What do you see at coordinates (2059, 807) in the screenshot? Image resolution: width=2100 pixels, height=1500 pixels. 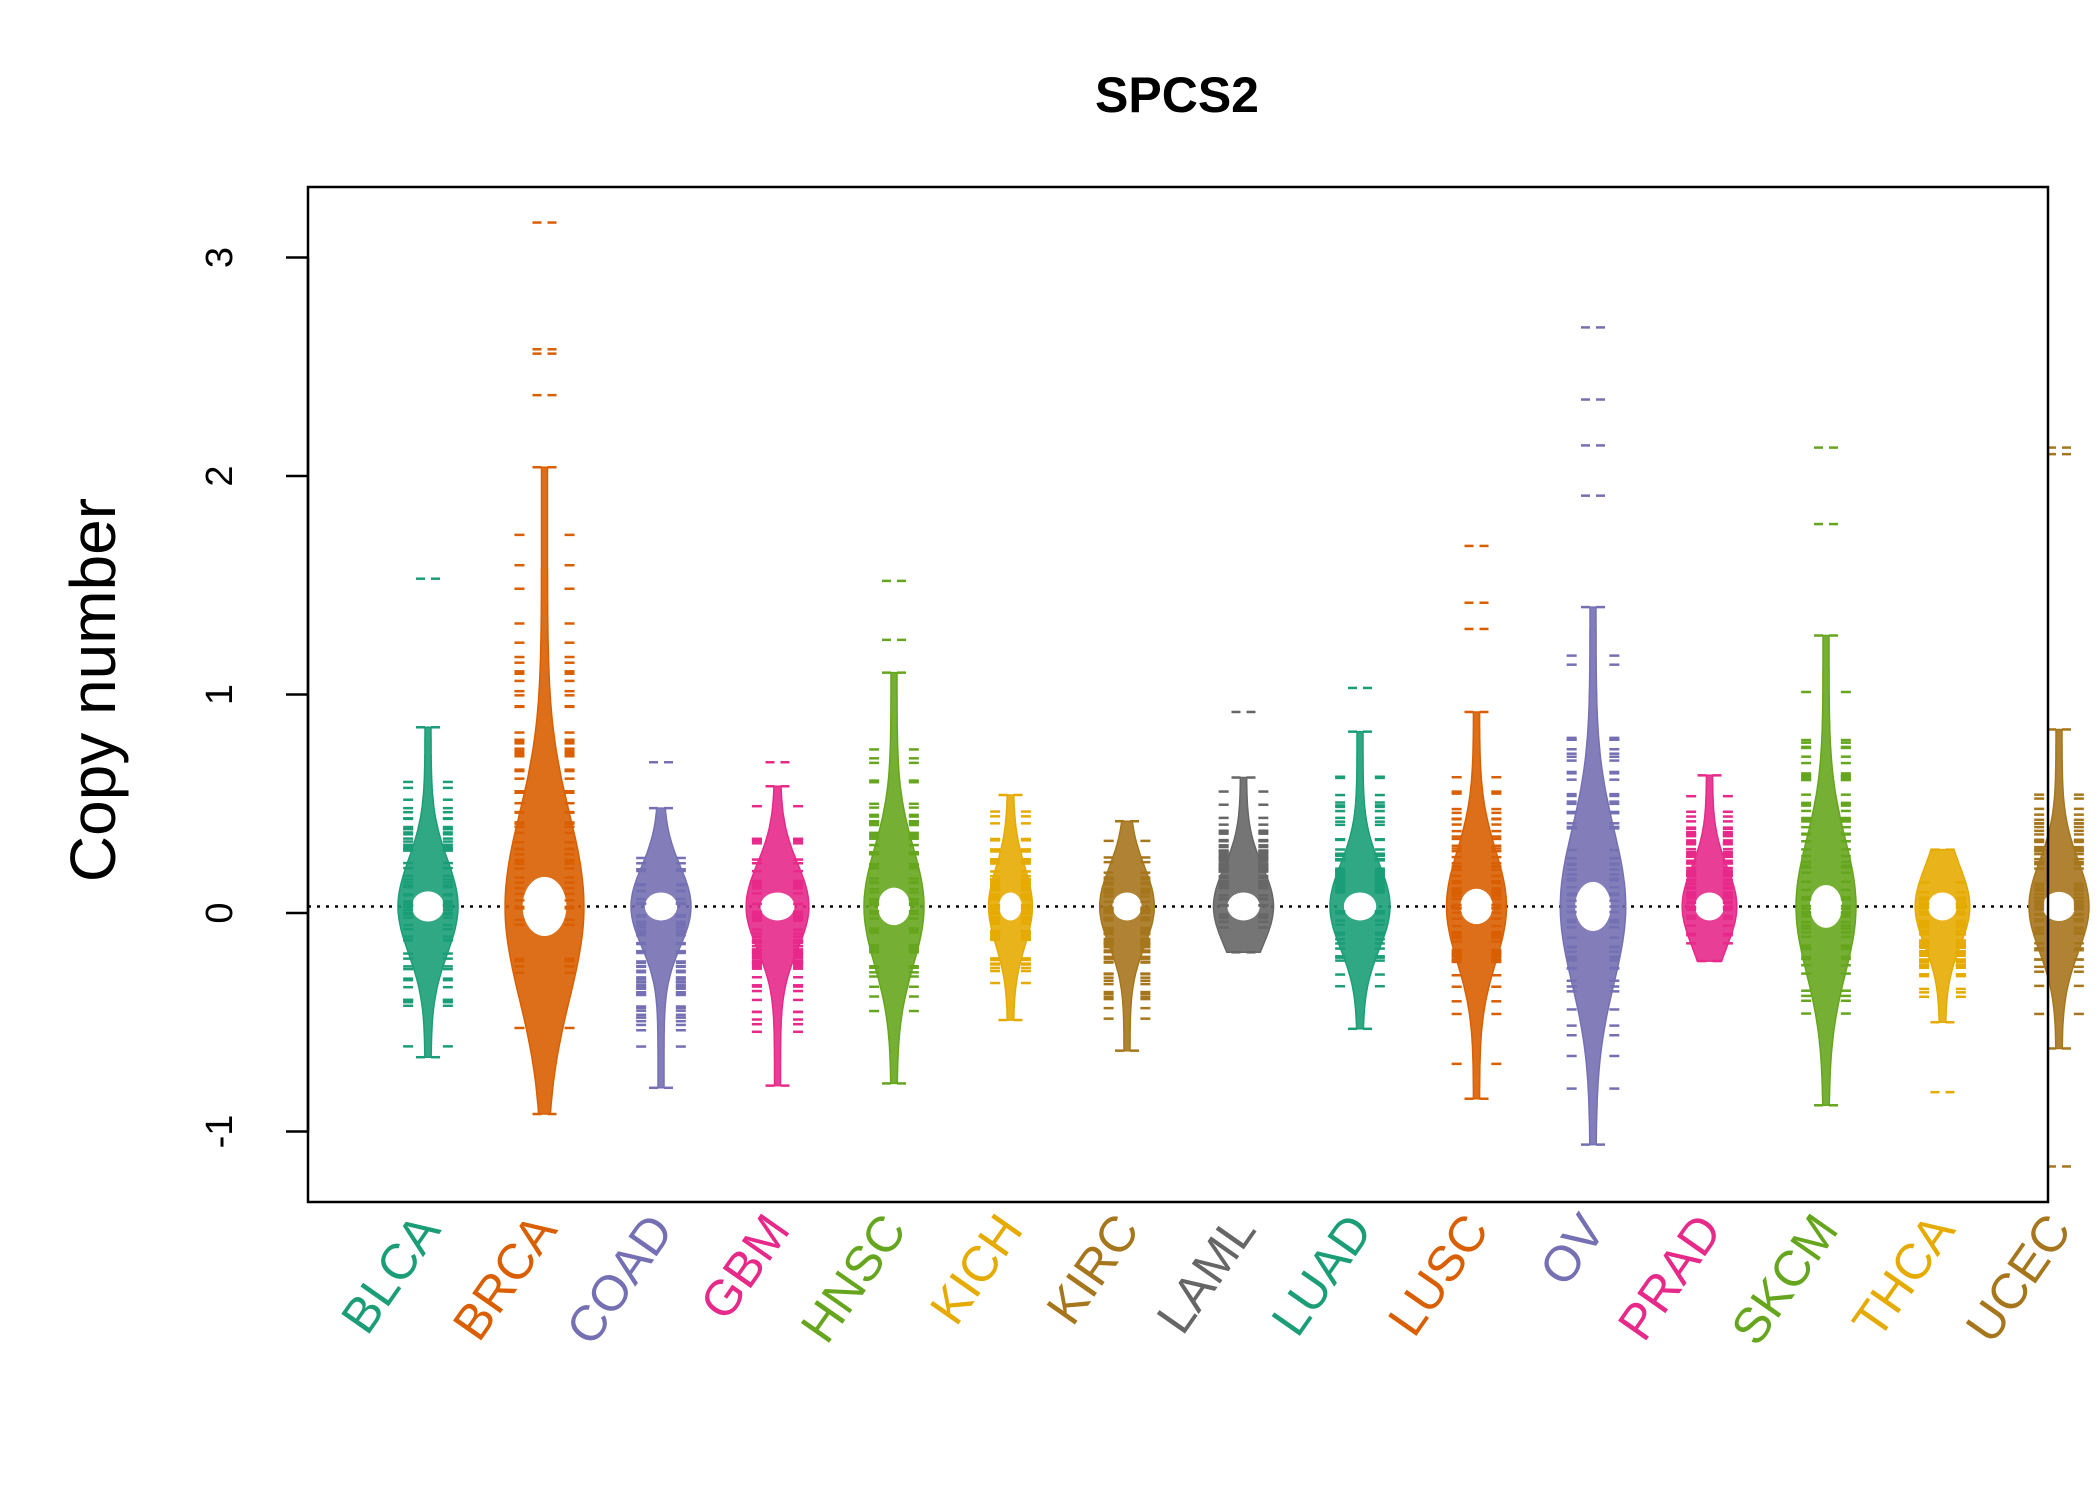 I see `bean-ucec` at bounding box center [2059, 807].